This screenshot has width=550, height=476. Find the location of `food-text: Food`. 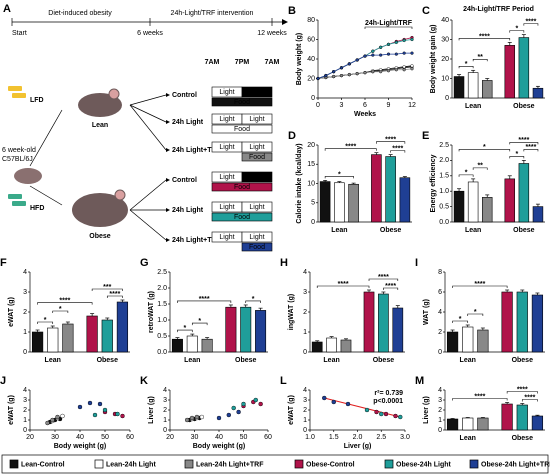

food-text: Food is located at coordinates (242, 102).